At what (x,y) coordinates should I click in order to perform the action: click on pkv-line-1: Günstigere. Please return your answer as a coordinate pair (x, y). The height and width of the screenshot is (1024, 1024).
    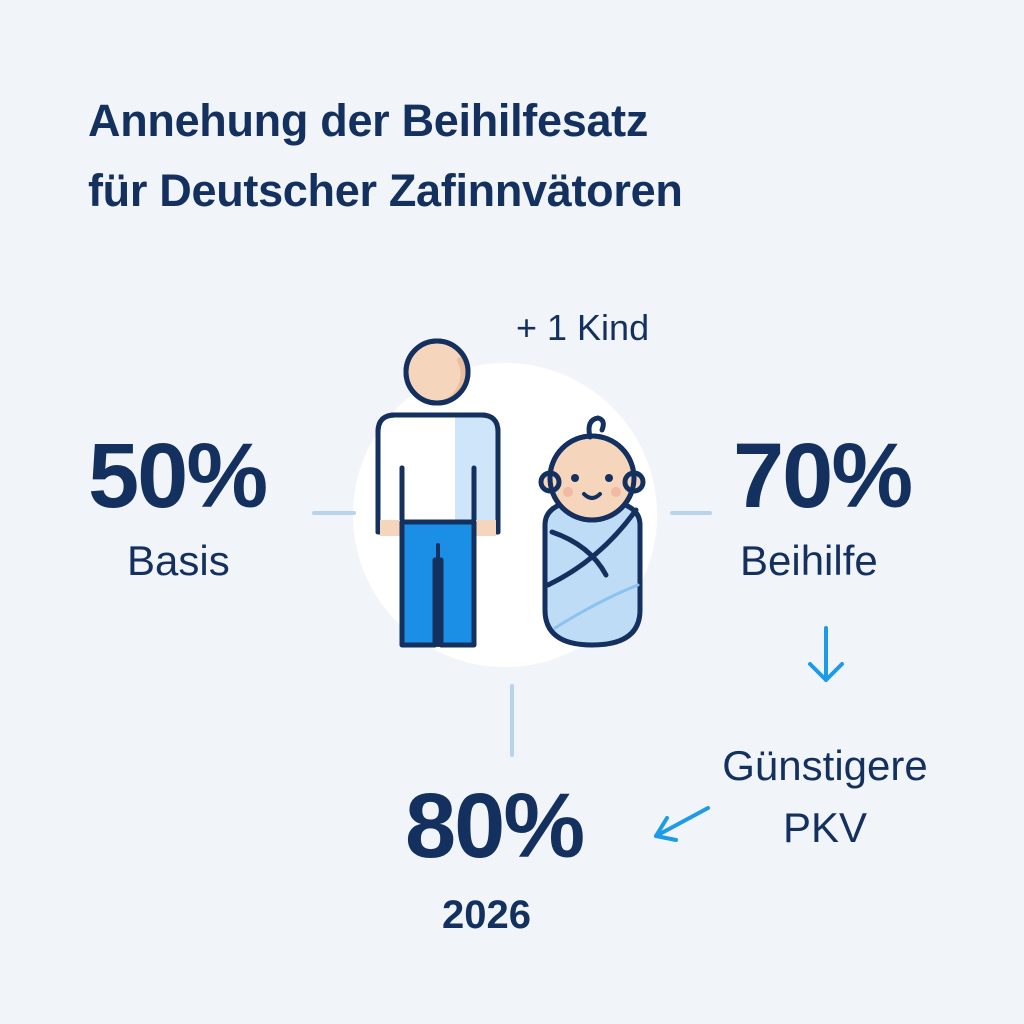
    Looking at the image, I should click on (825, 765).